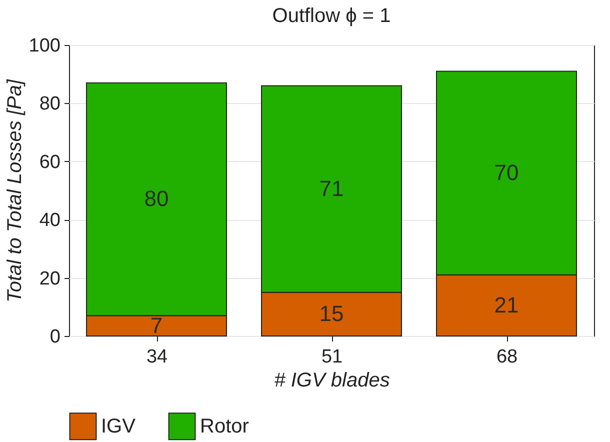 This screenshot has width=610, height=442. What do you see at coordinates (157, 357) in the screenshot?
I see `x-tick-label: 34` at bounding box center [157, 357].